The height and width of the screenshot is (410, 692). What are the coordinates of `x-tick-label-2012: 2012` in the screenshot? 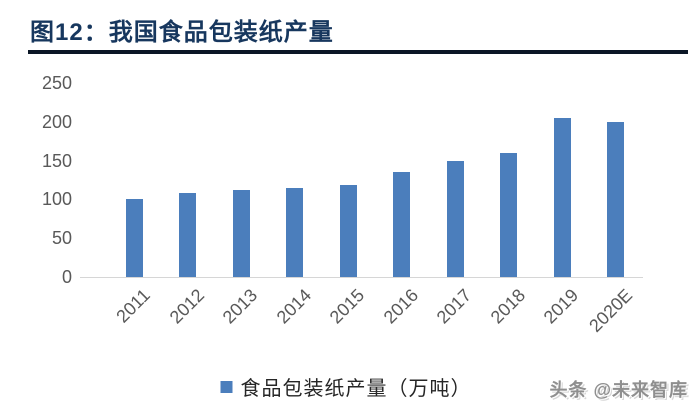 It's located at (186, 306).